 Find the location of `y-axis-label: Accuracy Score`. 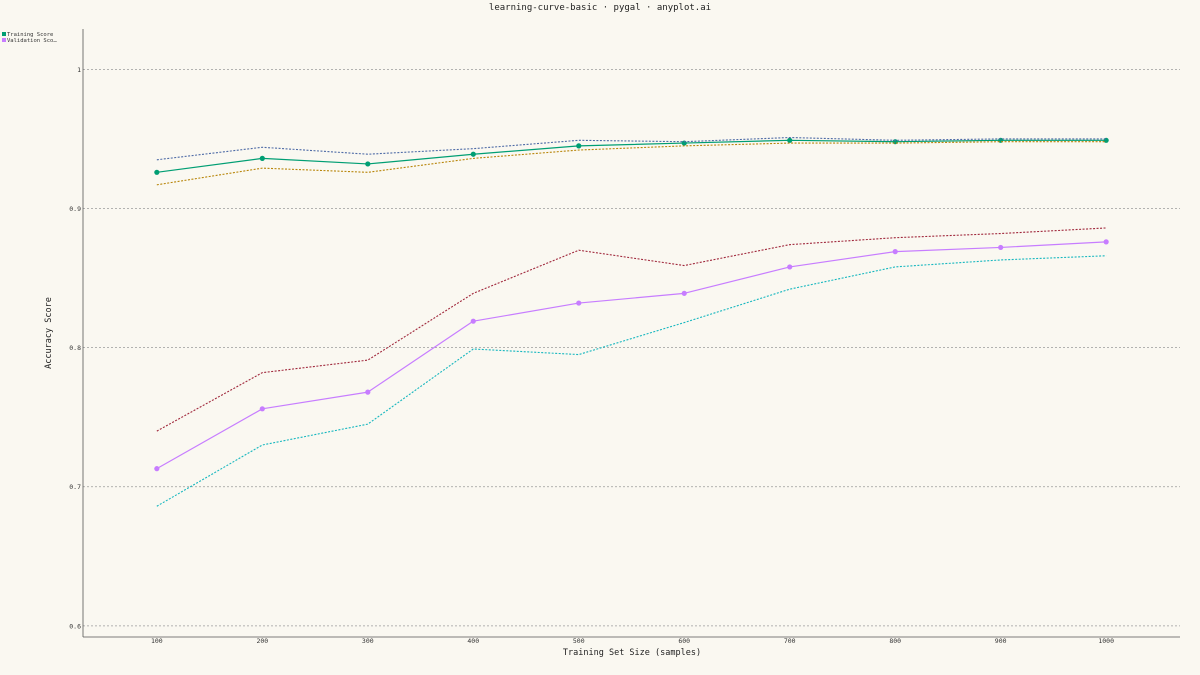

y-axis-label: Accuracy Score is located at coordinates (49, 333).